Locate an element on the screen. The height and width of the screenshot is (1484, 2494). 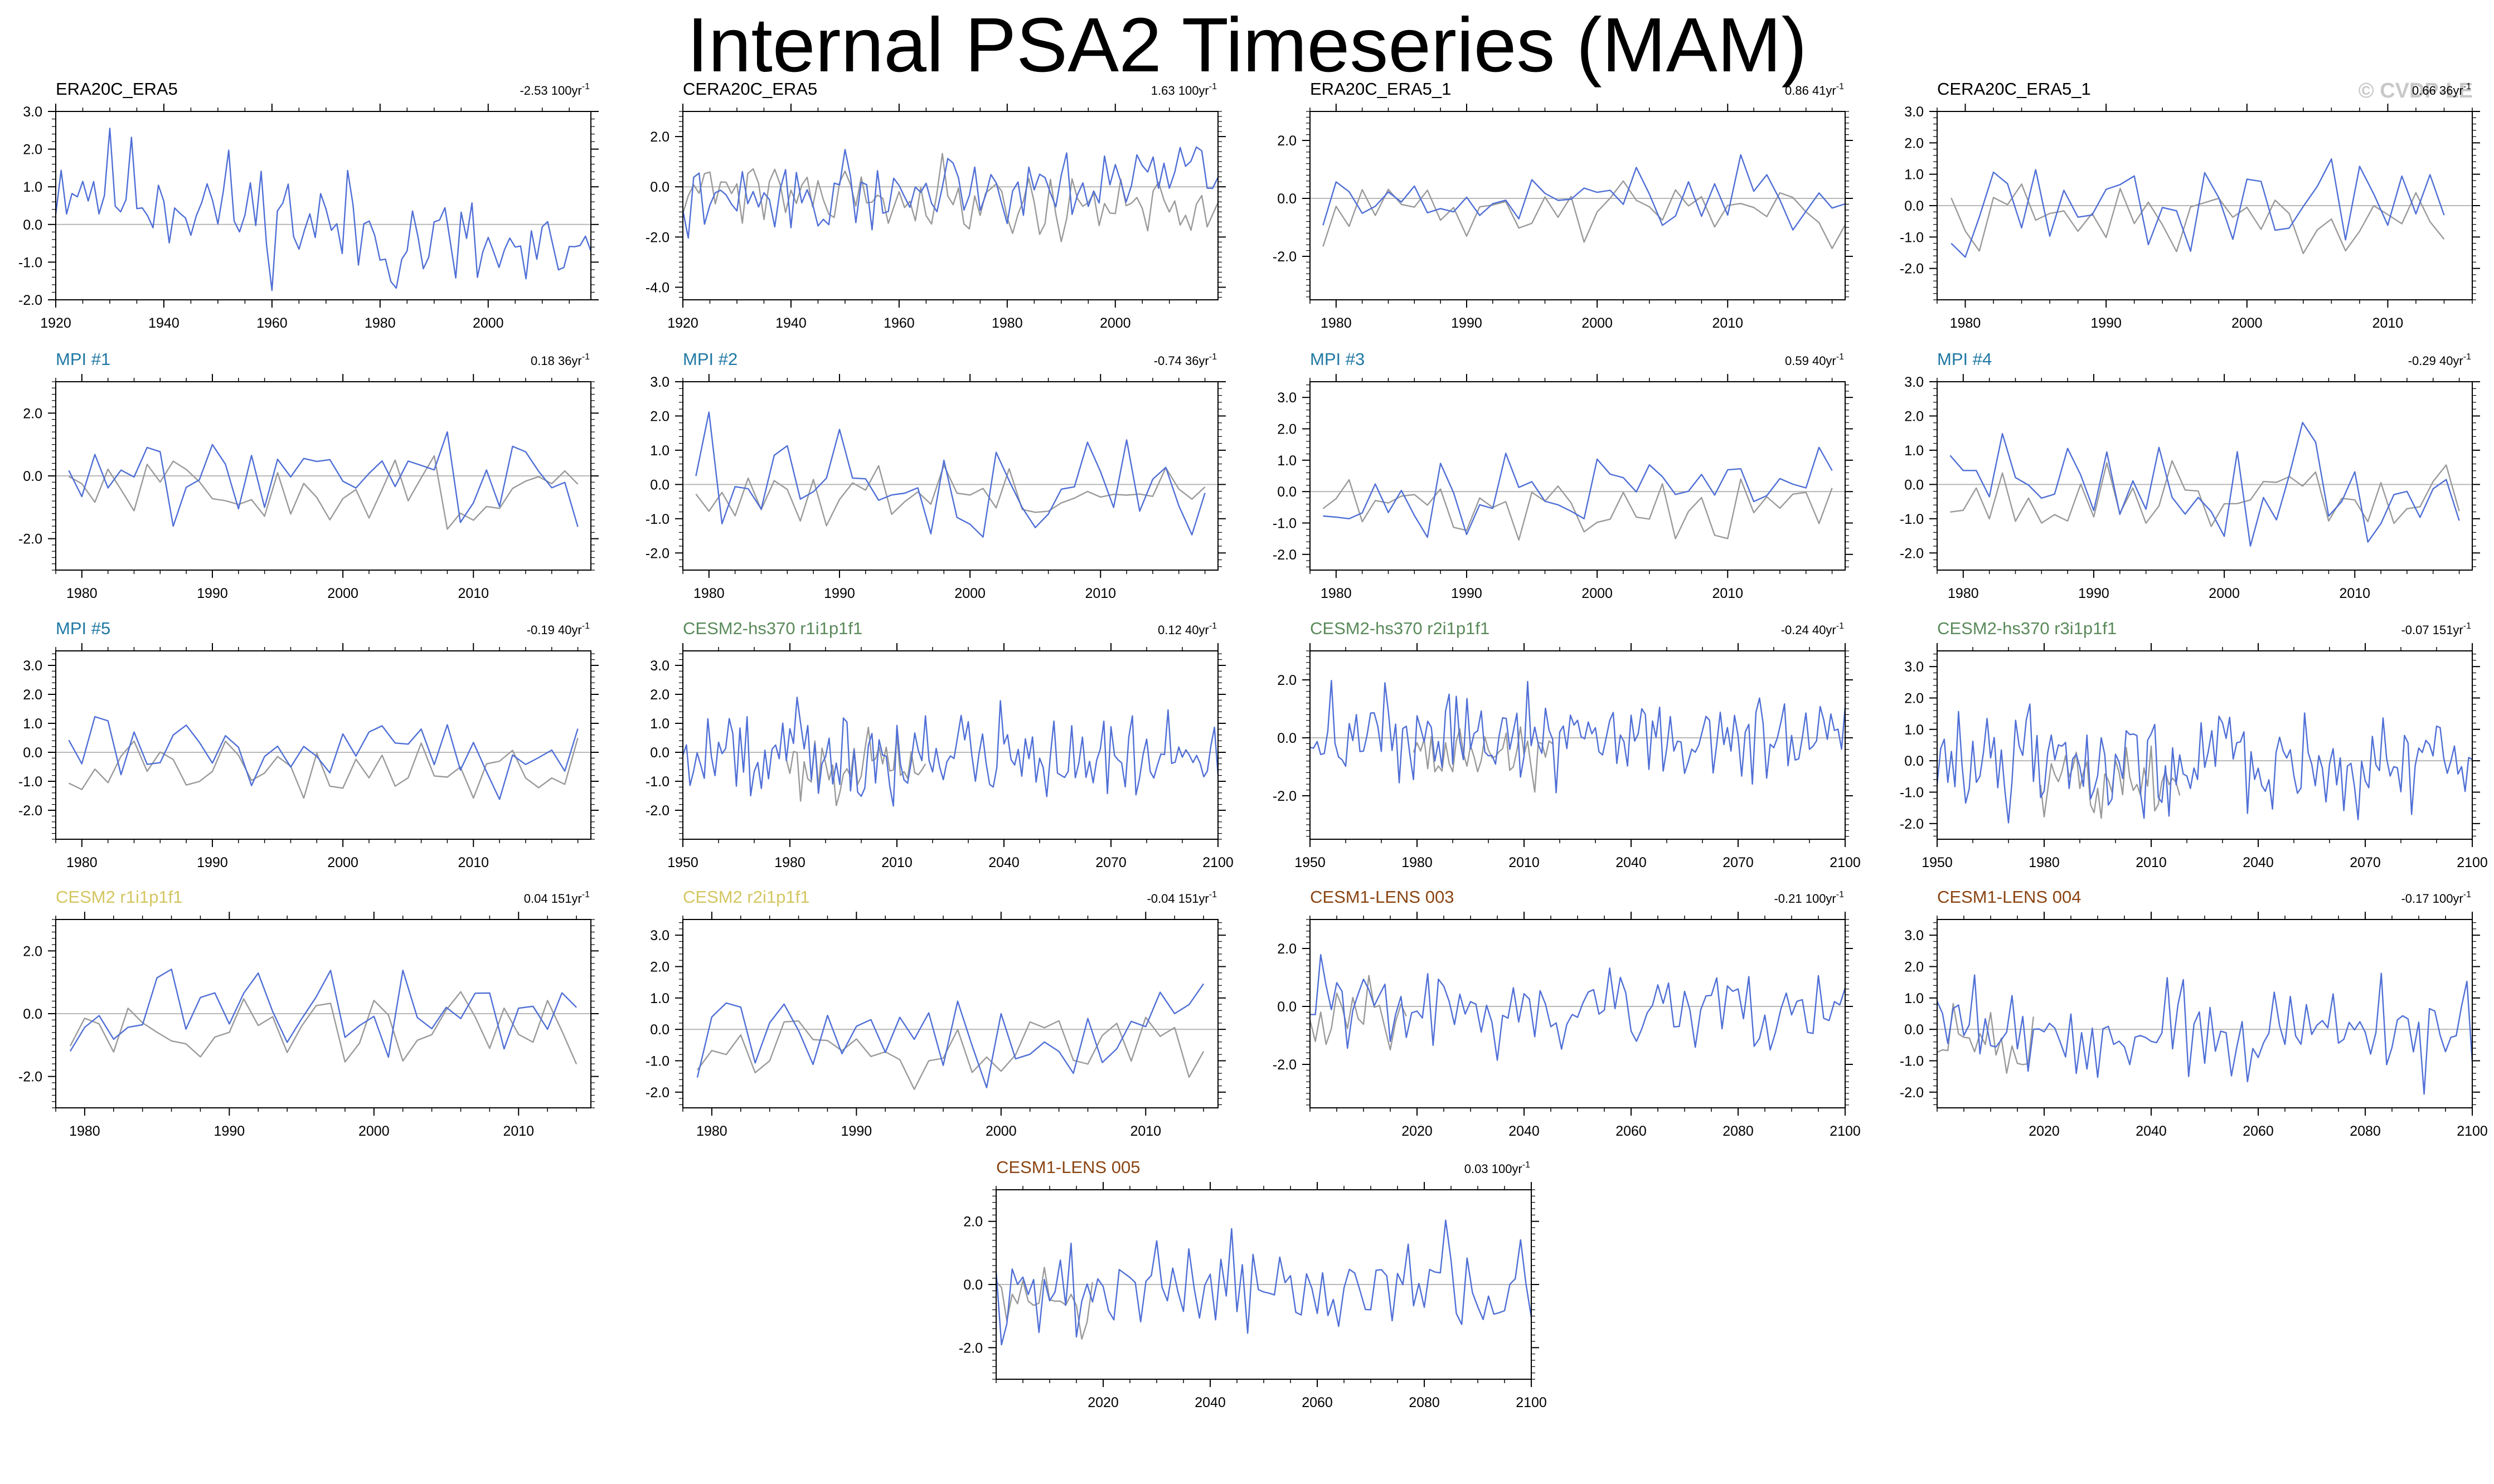
panel-title: MPI #2 is located at coordinates (710, 359).